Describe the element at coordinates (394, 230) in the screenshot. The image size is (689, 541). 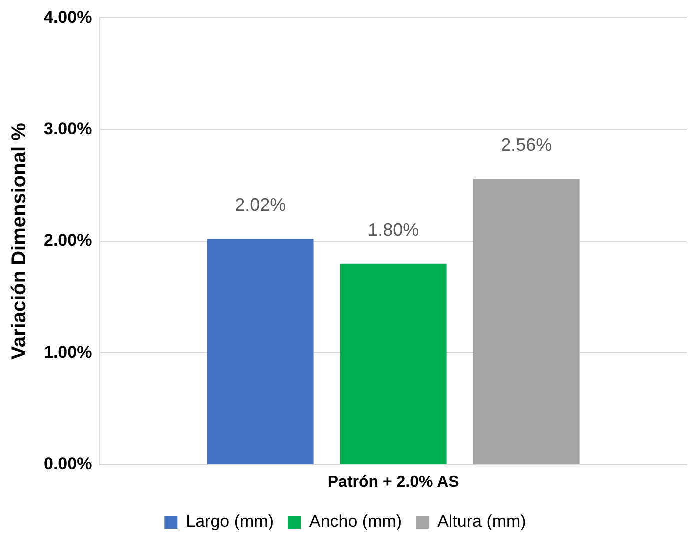
I see `data-label: 1.80%` at that location.